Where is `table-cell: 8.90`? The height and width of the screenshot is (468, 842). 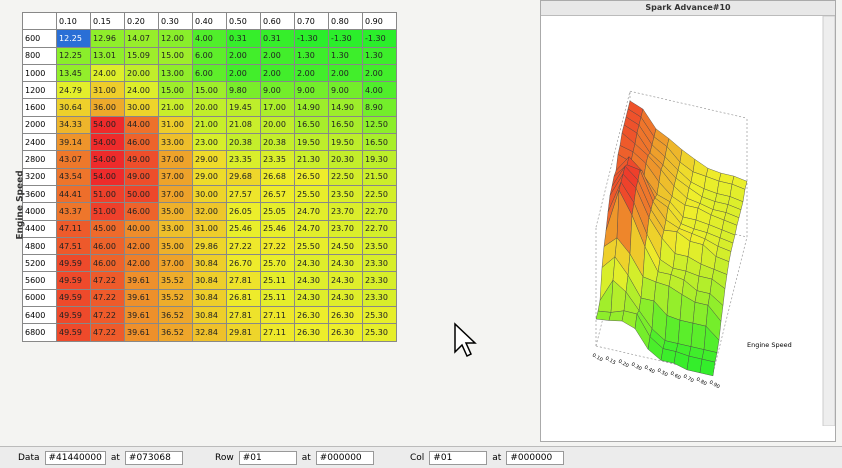 table-cell: 8.90 is located at coordinates (379, 107).